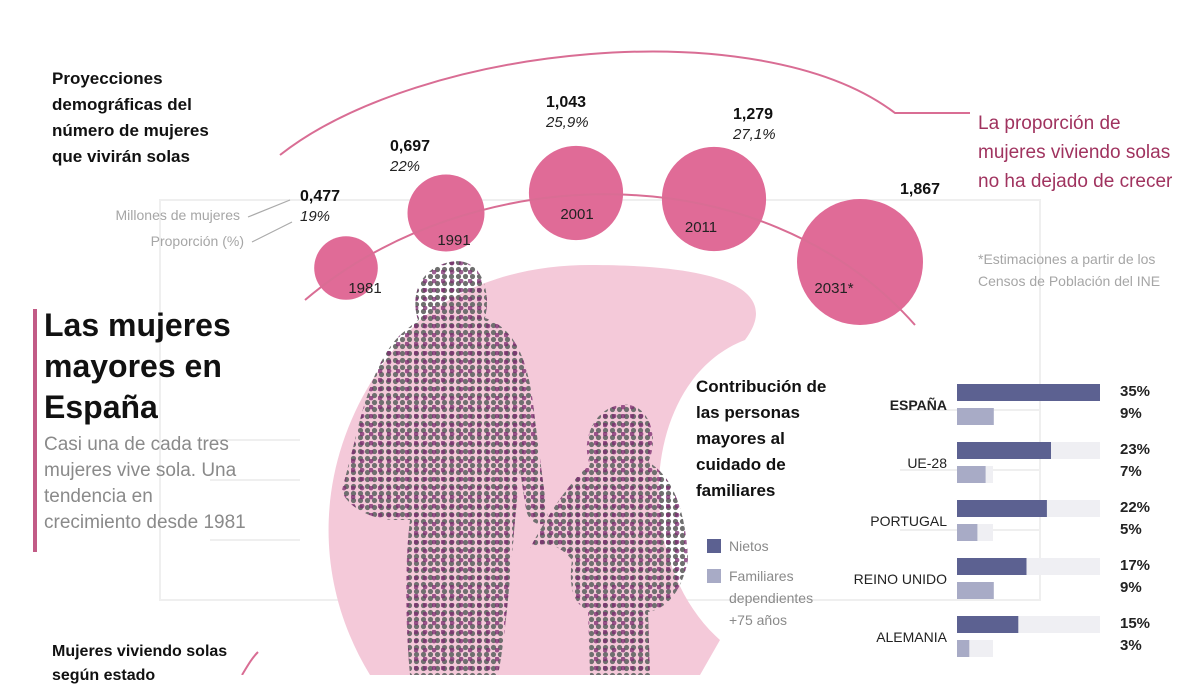  I want to click on bubble-series, so click(618, 235).